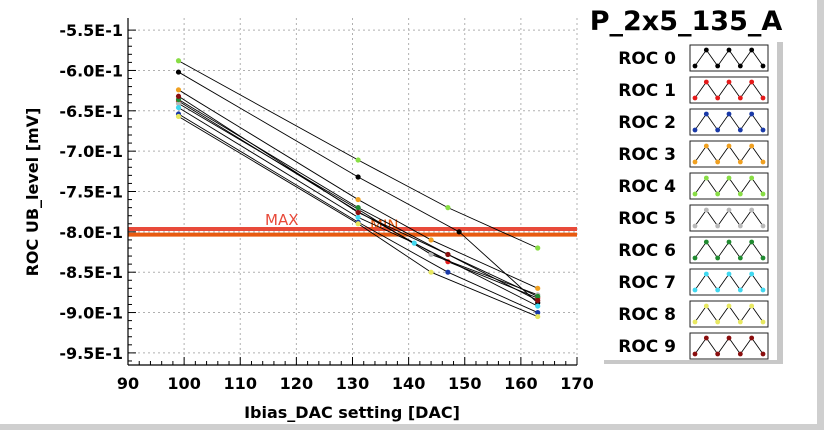  What do you see at coordinates (820, 215) in the screenshot?
I see `window-edge` at bounding box center [820, 215].